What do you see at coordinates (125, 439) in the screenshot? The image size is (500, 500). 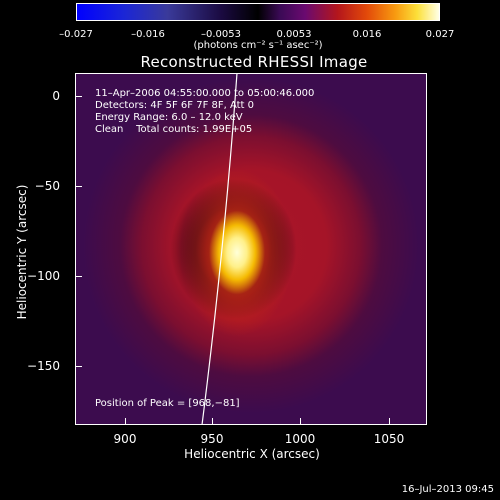 I see `x-tick-label: 900` at bounding box center [125, 439].